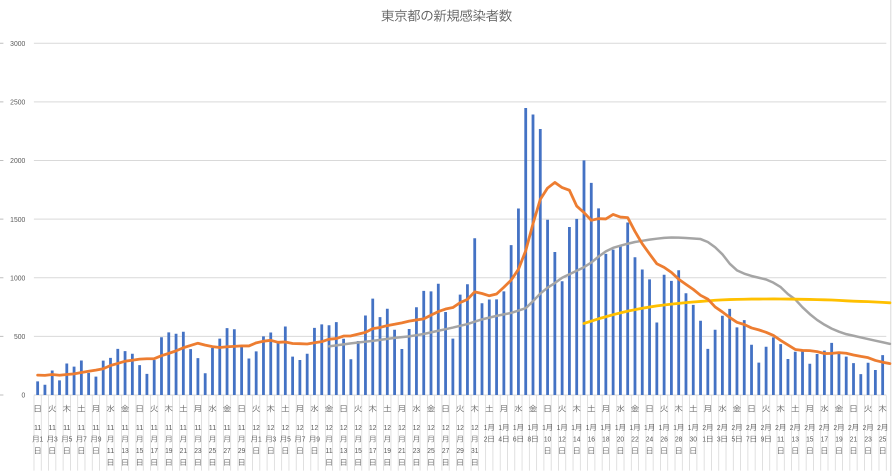 This screenshot has width=893, height=476. I want to click on svg-text: 18, so click(605, 439).